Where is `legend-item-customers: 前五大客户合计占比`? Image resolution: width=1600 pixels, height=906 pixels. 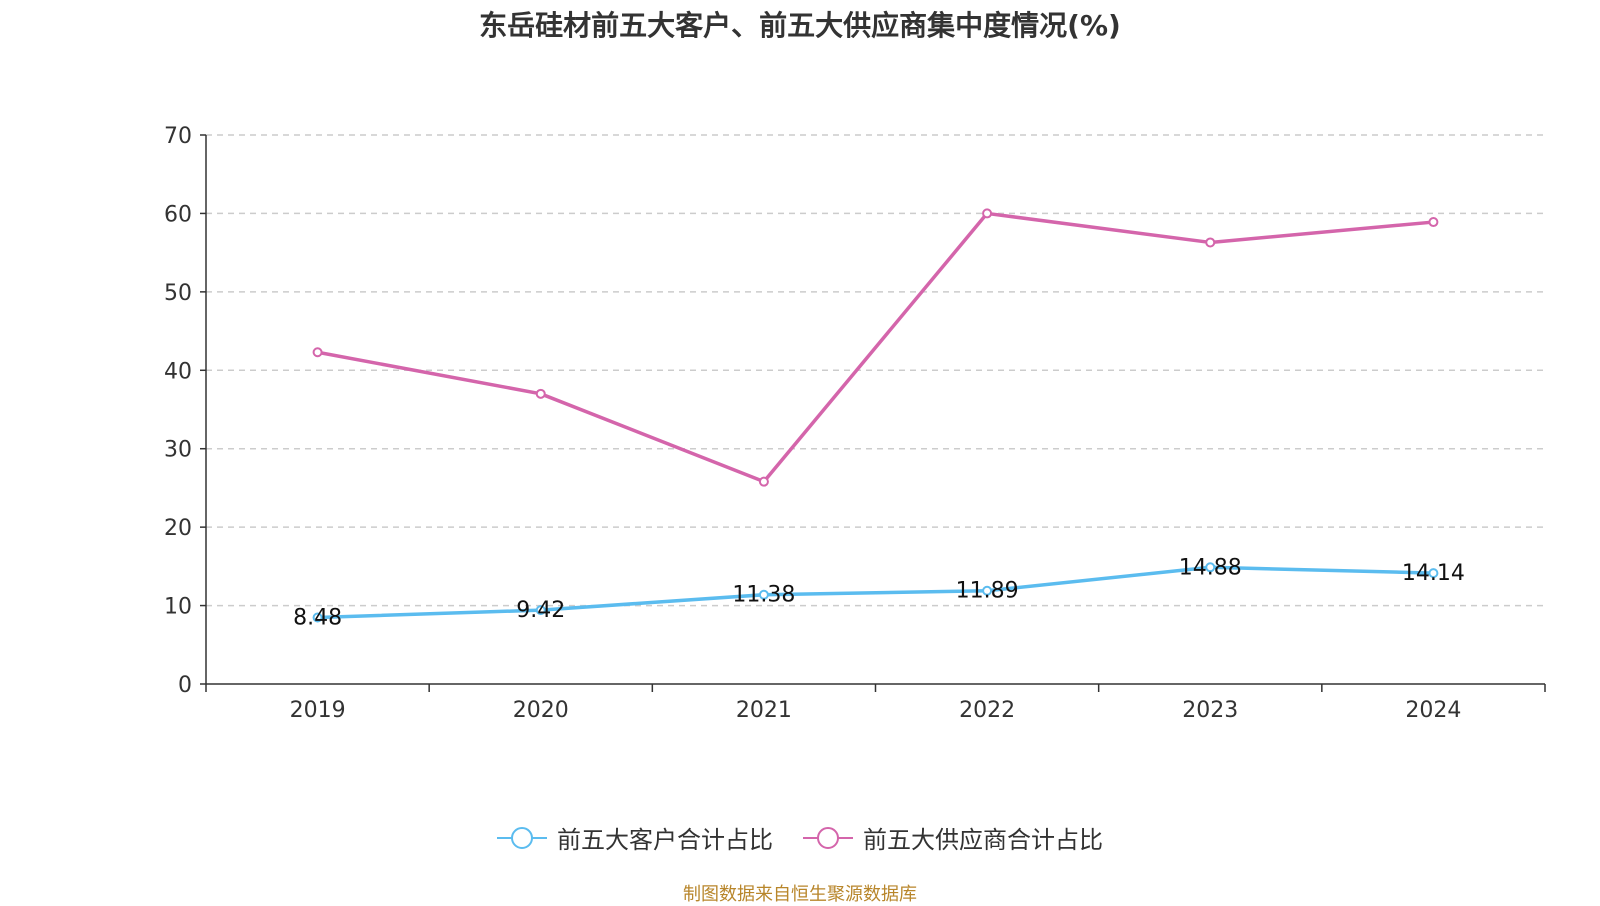 legend-item-customers: 前五大客户合计占比 is located at coordinates (635, 837).